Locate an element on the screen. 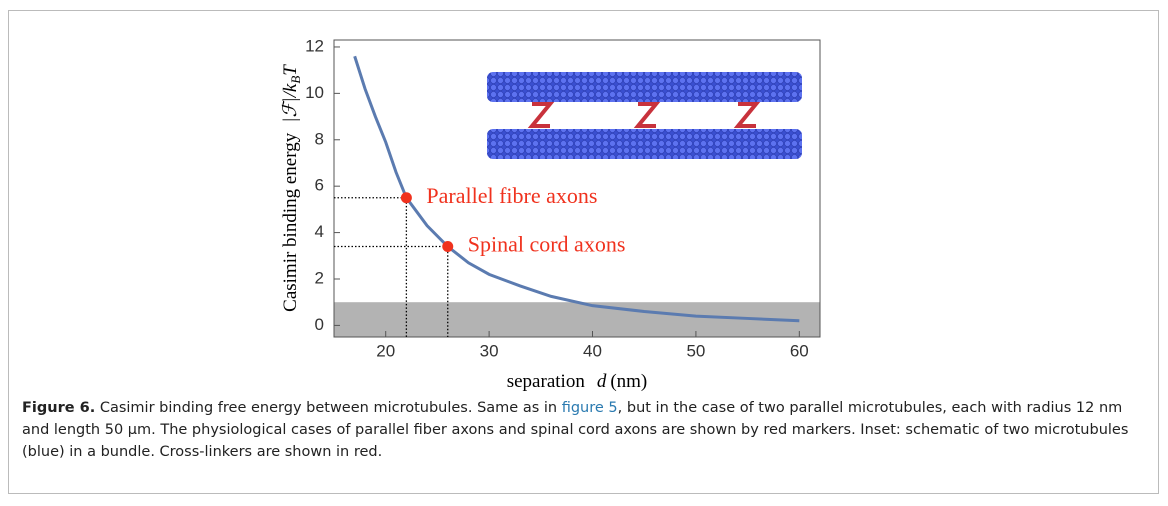  y-label-sub: B is located at coordinates (295, 80).